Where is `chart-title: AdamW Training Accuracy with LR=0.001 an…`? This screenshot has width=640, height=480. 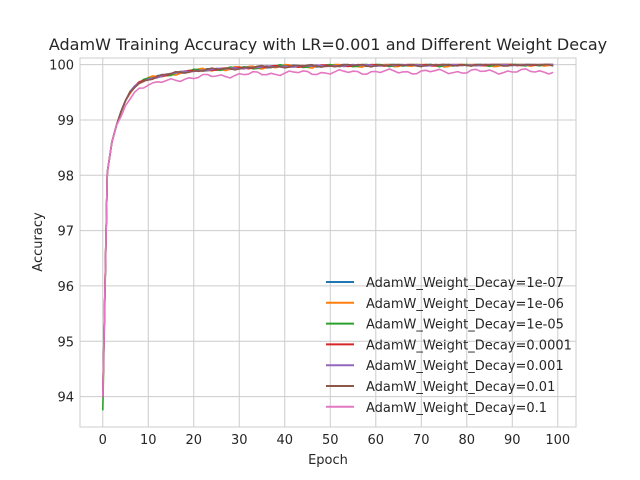
chart-title: AdamW Training Accuracy with LR=0.001 an… is located at coordinates (328, 44).